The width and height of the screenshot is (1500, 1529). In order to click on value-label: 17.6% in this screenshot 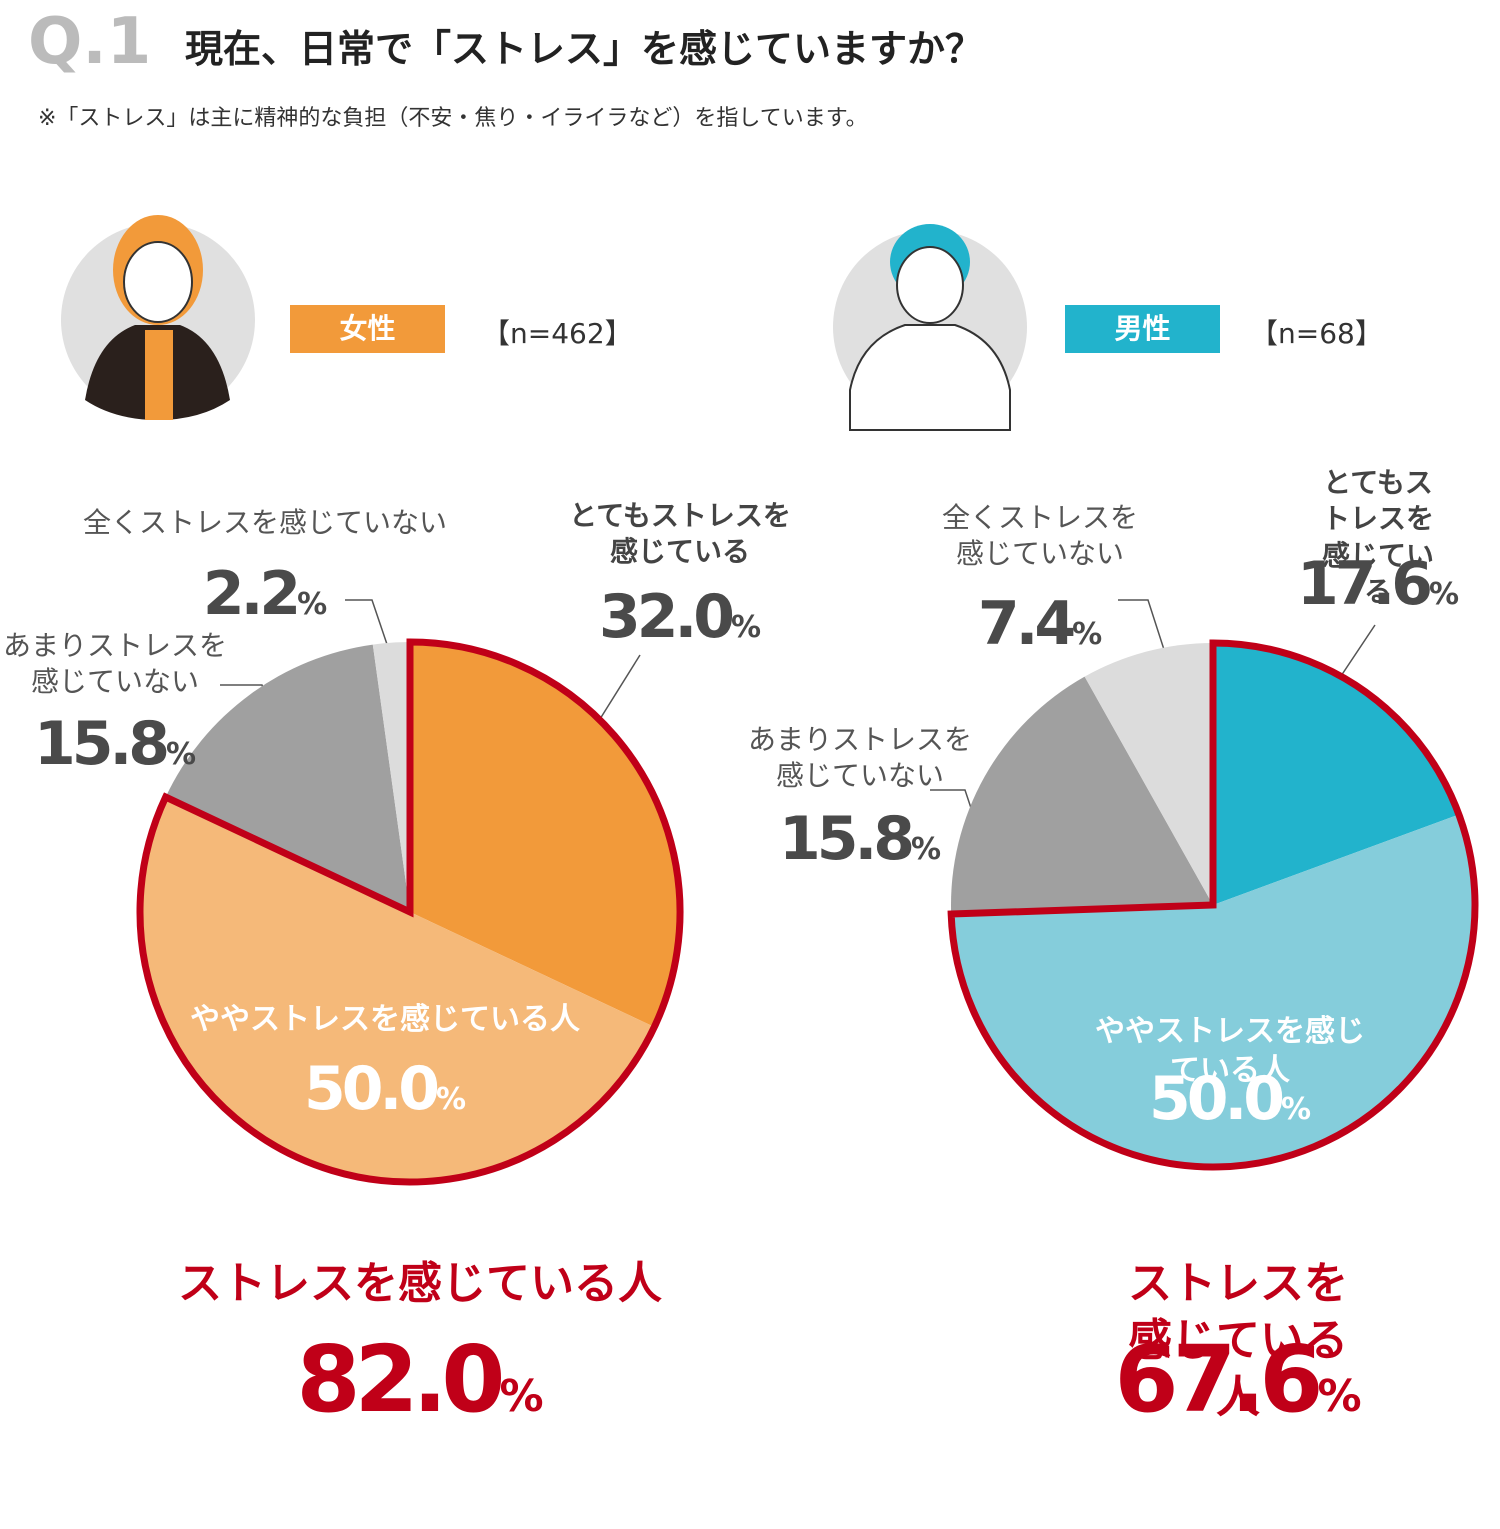, I will do `click(1378, 584)`.